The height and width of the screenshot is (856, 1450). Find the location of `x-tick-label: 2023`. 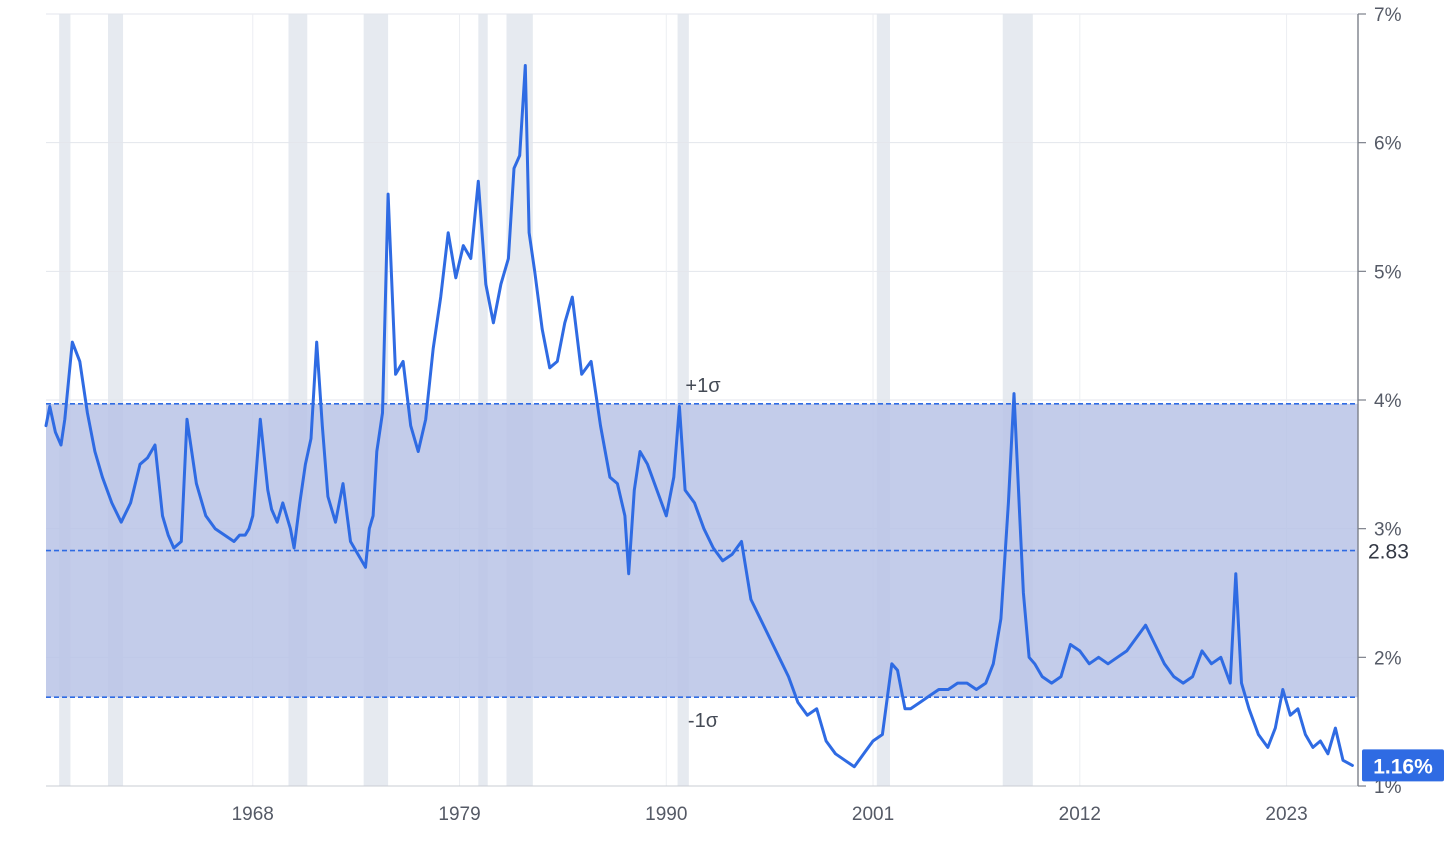

x-tick-label: 2023 is located at coordinates (1286, 814).